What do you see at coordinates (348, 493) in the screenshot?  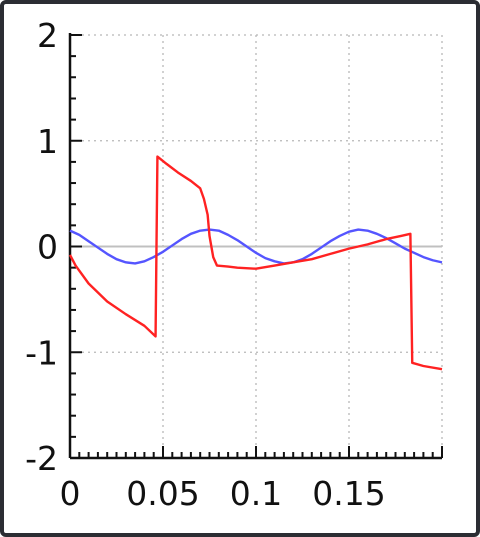 I see `x-tick-label-3: 0.15` at bounding box center [348, 493].